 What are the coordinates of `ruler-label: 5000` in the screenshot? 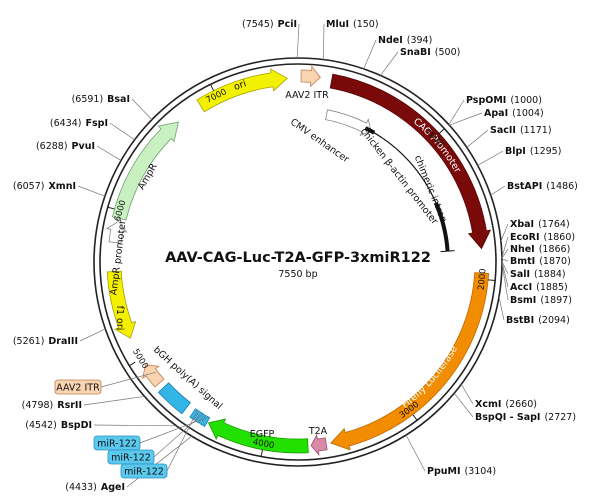 It's located at (140, 359).